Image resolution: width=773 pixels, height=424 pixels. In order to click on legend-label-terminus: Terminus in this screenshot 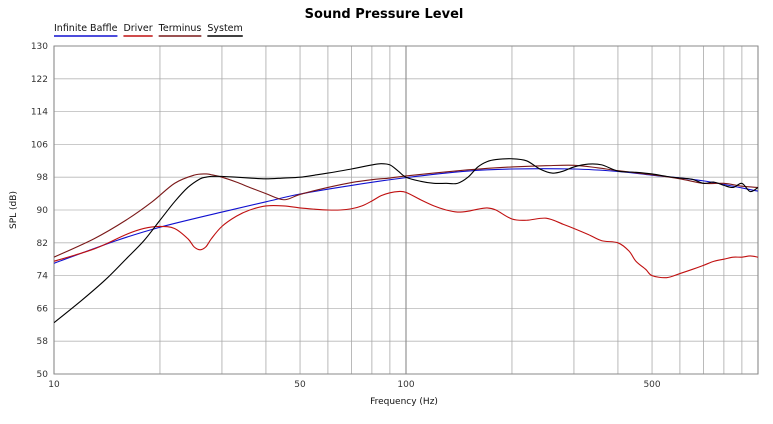, I will do `click(180, 28)`.